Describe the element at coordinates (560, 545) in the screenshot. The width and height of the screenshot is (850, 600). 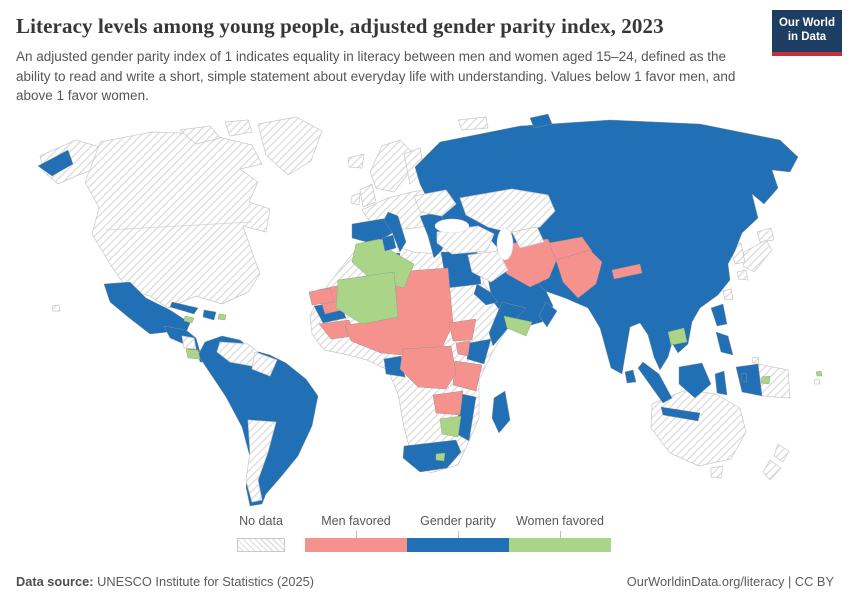
I see `legend-women-favored-swatch` at that location.